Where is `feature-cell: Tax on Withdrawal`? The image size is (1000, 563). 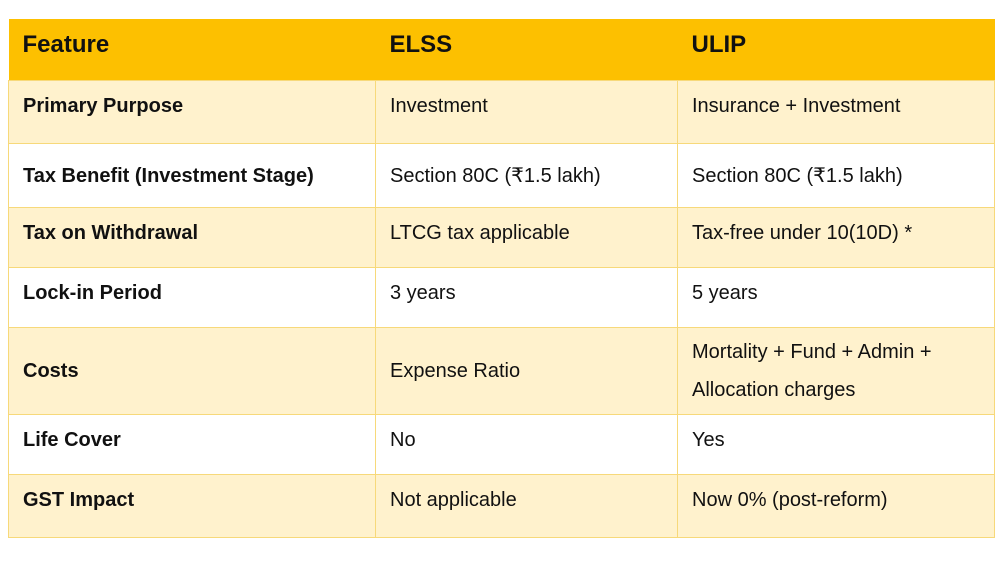 feature-cell: Tax on Withdrawal is located at coordinates (192, 237).